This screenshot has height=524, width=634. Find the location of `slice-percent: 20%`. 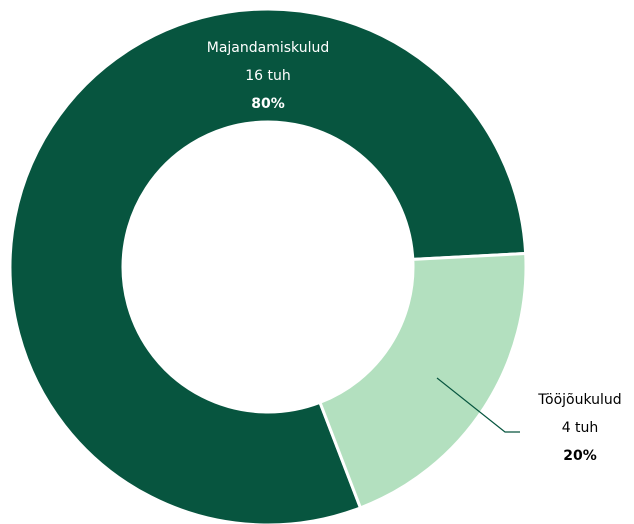

slice-percent: 20% is located at coordinates (580, 456).